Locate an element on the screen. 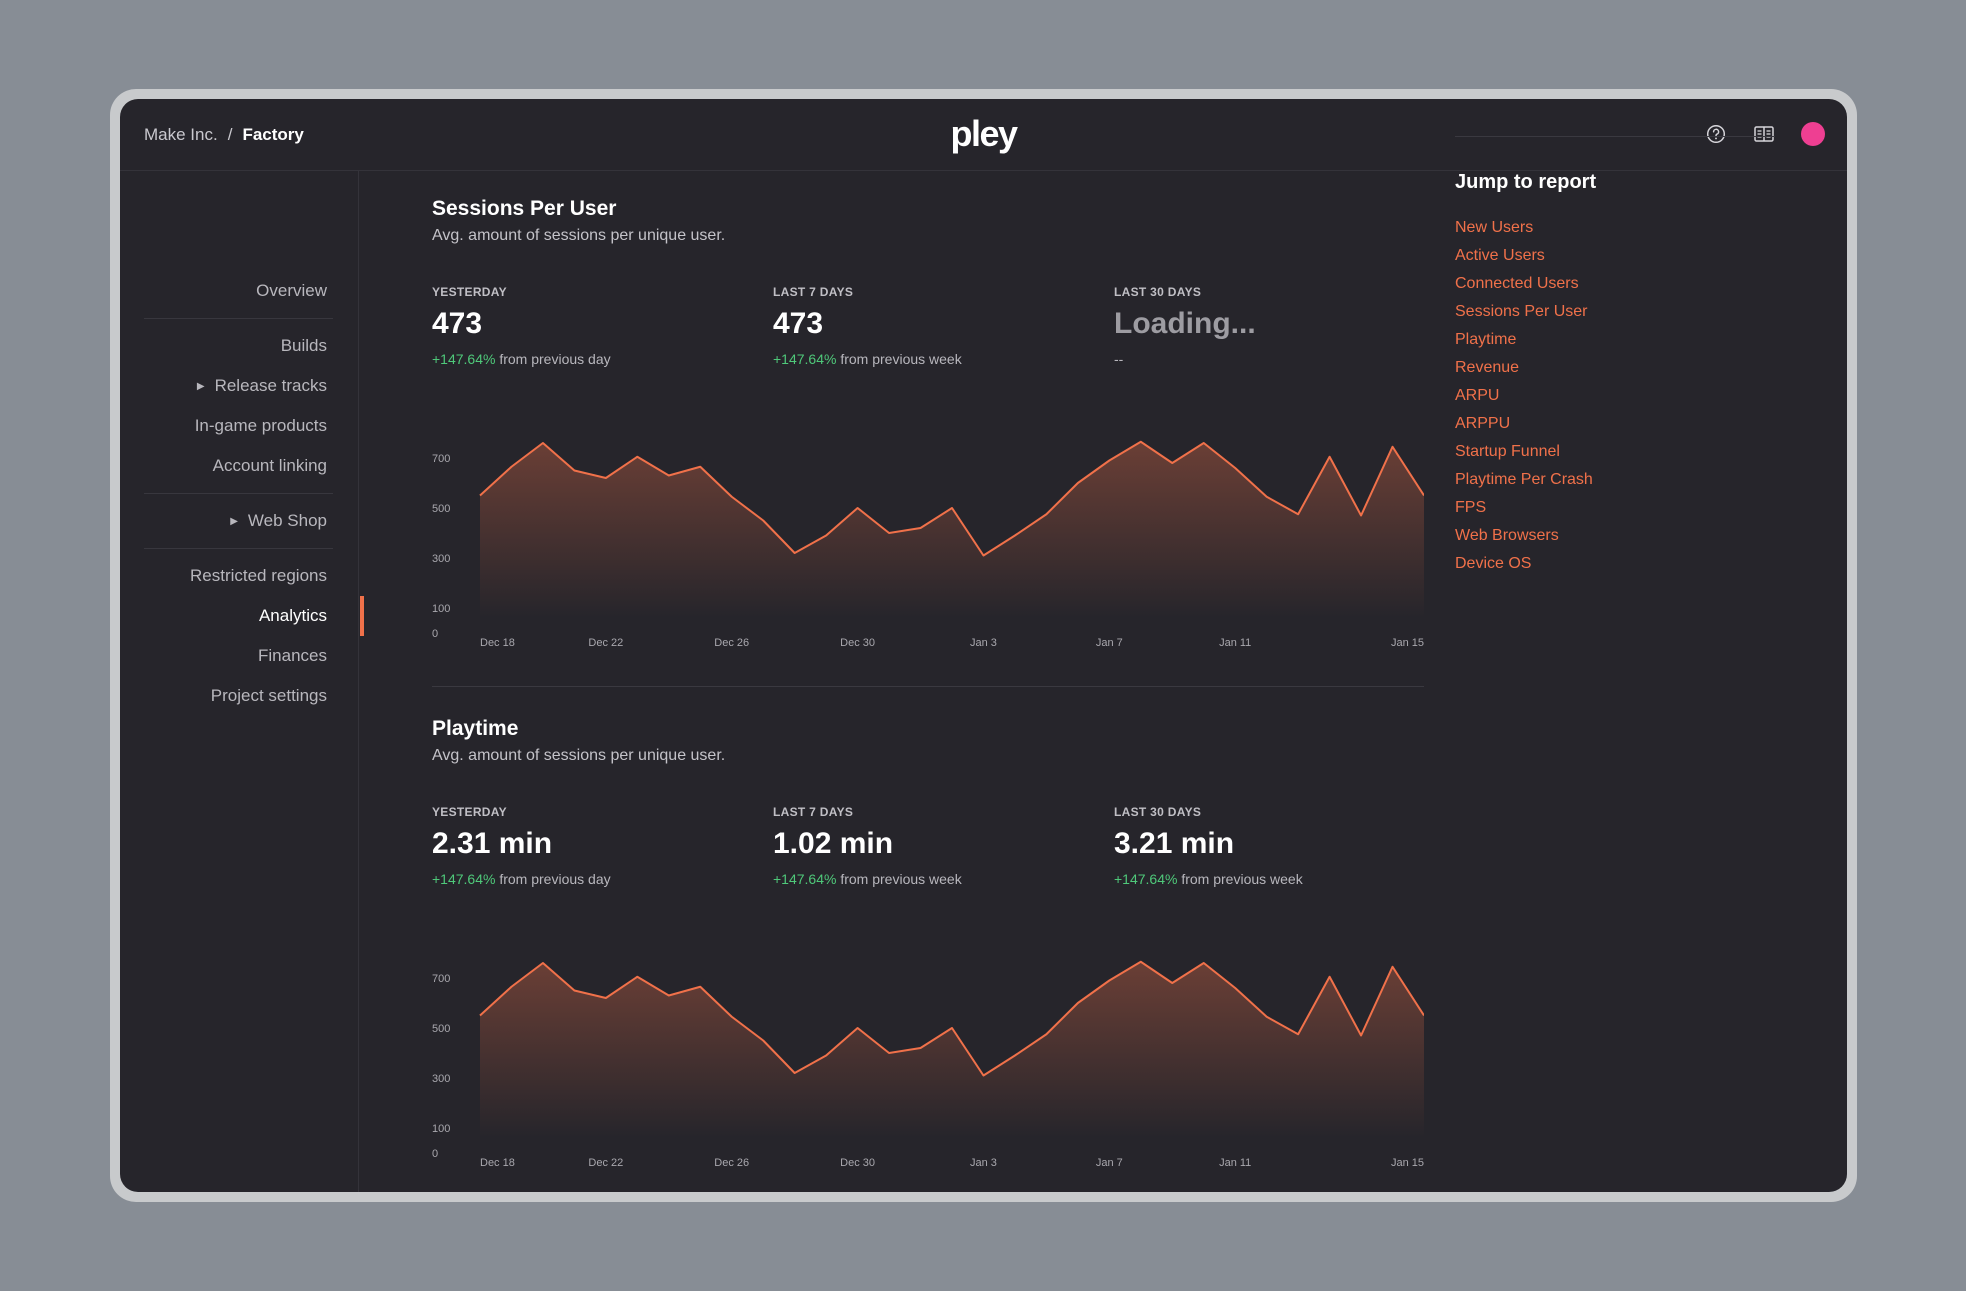  sidebar-item-analytics: Analytics is located at coordinates (254, 616).